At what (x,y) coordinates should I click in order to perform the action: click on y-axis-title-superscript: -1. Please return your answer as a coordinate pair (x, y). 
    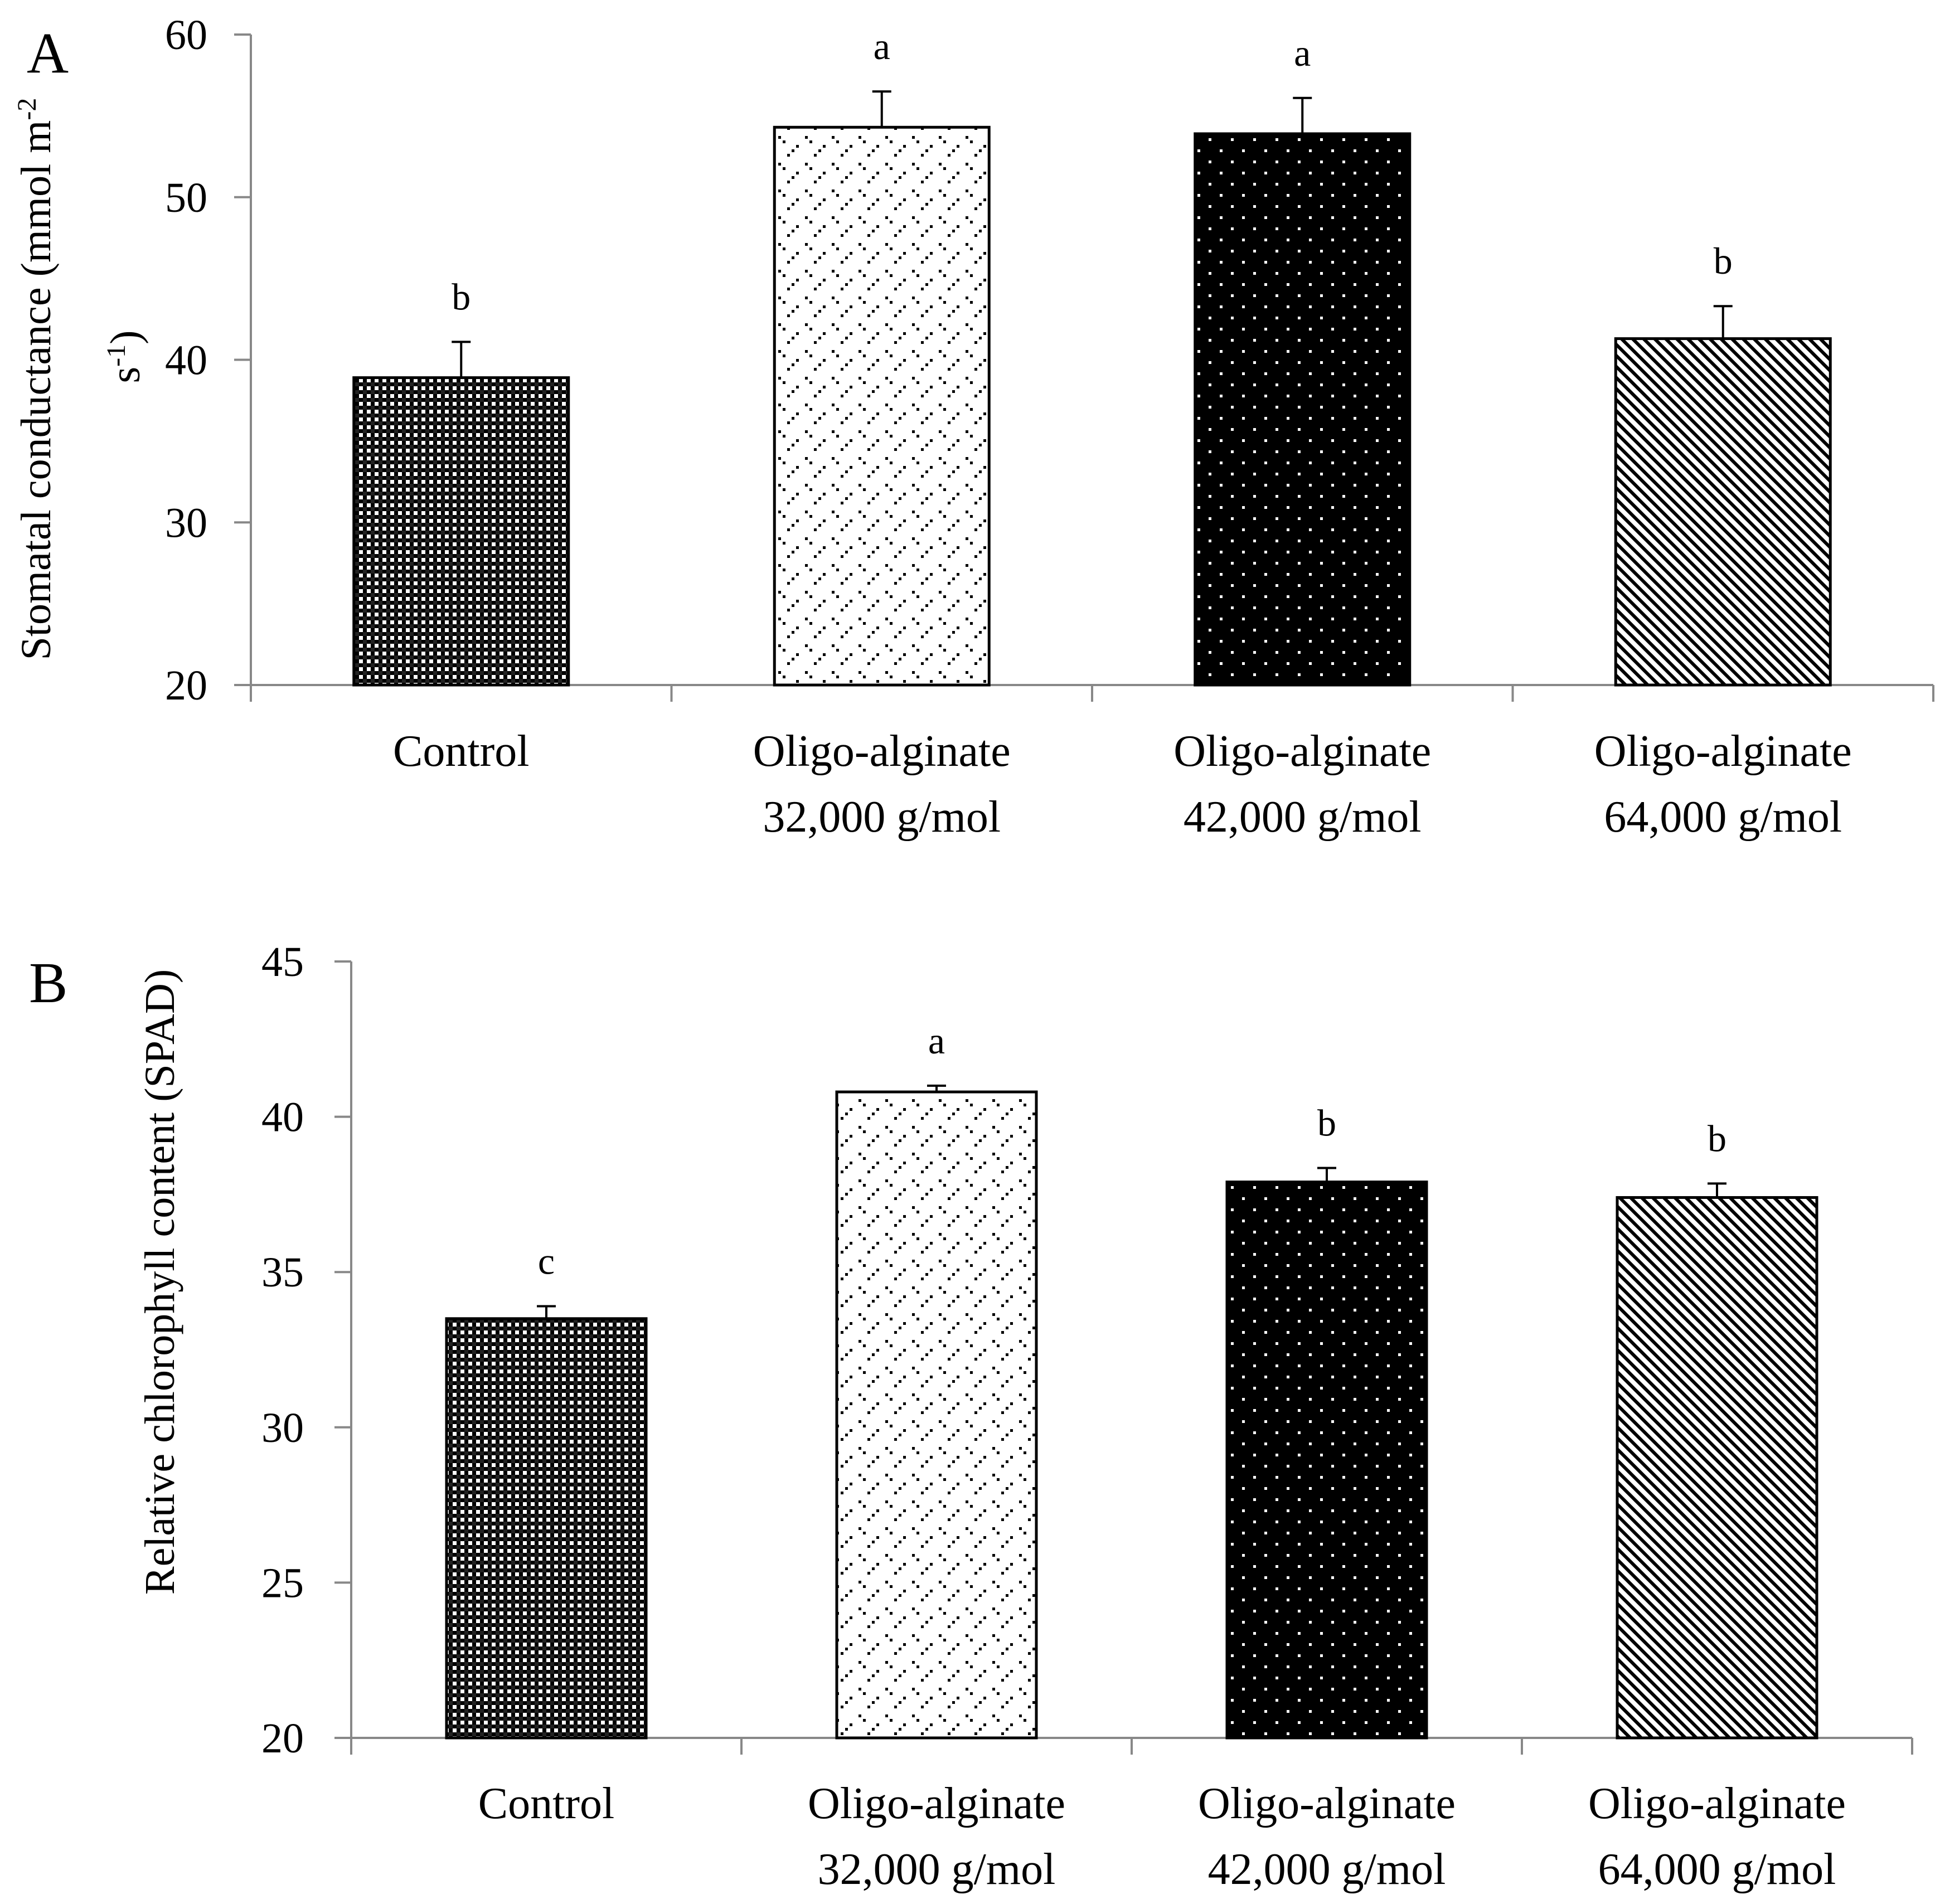
    Looking at the image, I should click on (116, 355).